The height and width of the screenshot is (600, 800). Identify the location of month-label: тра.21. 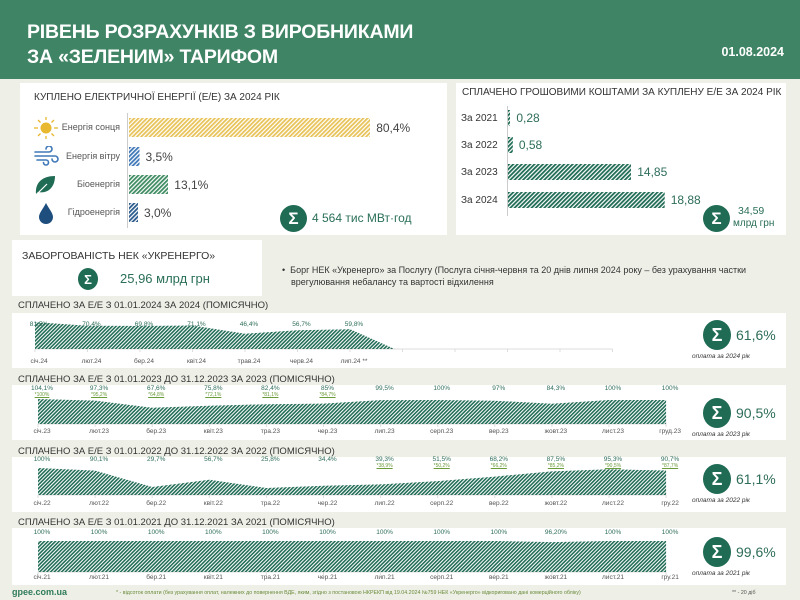
(270, 577).